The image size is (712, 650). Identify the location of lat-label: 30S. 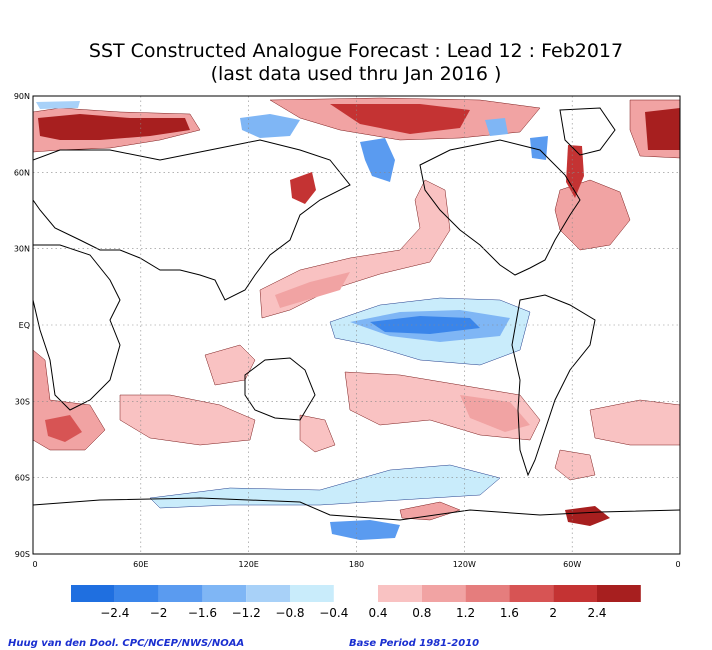
(22, 401).